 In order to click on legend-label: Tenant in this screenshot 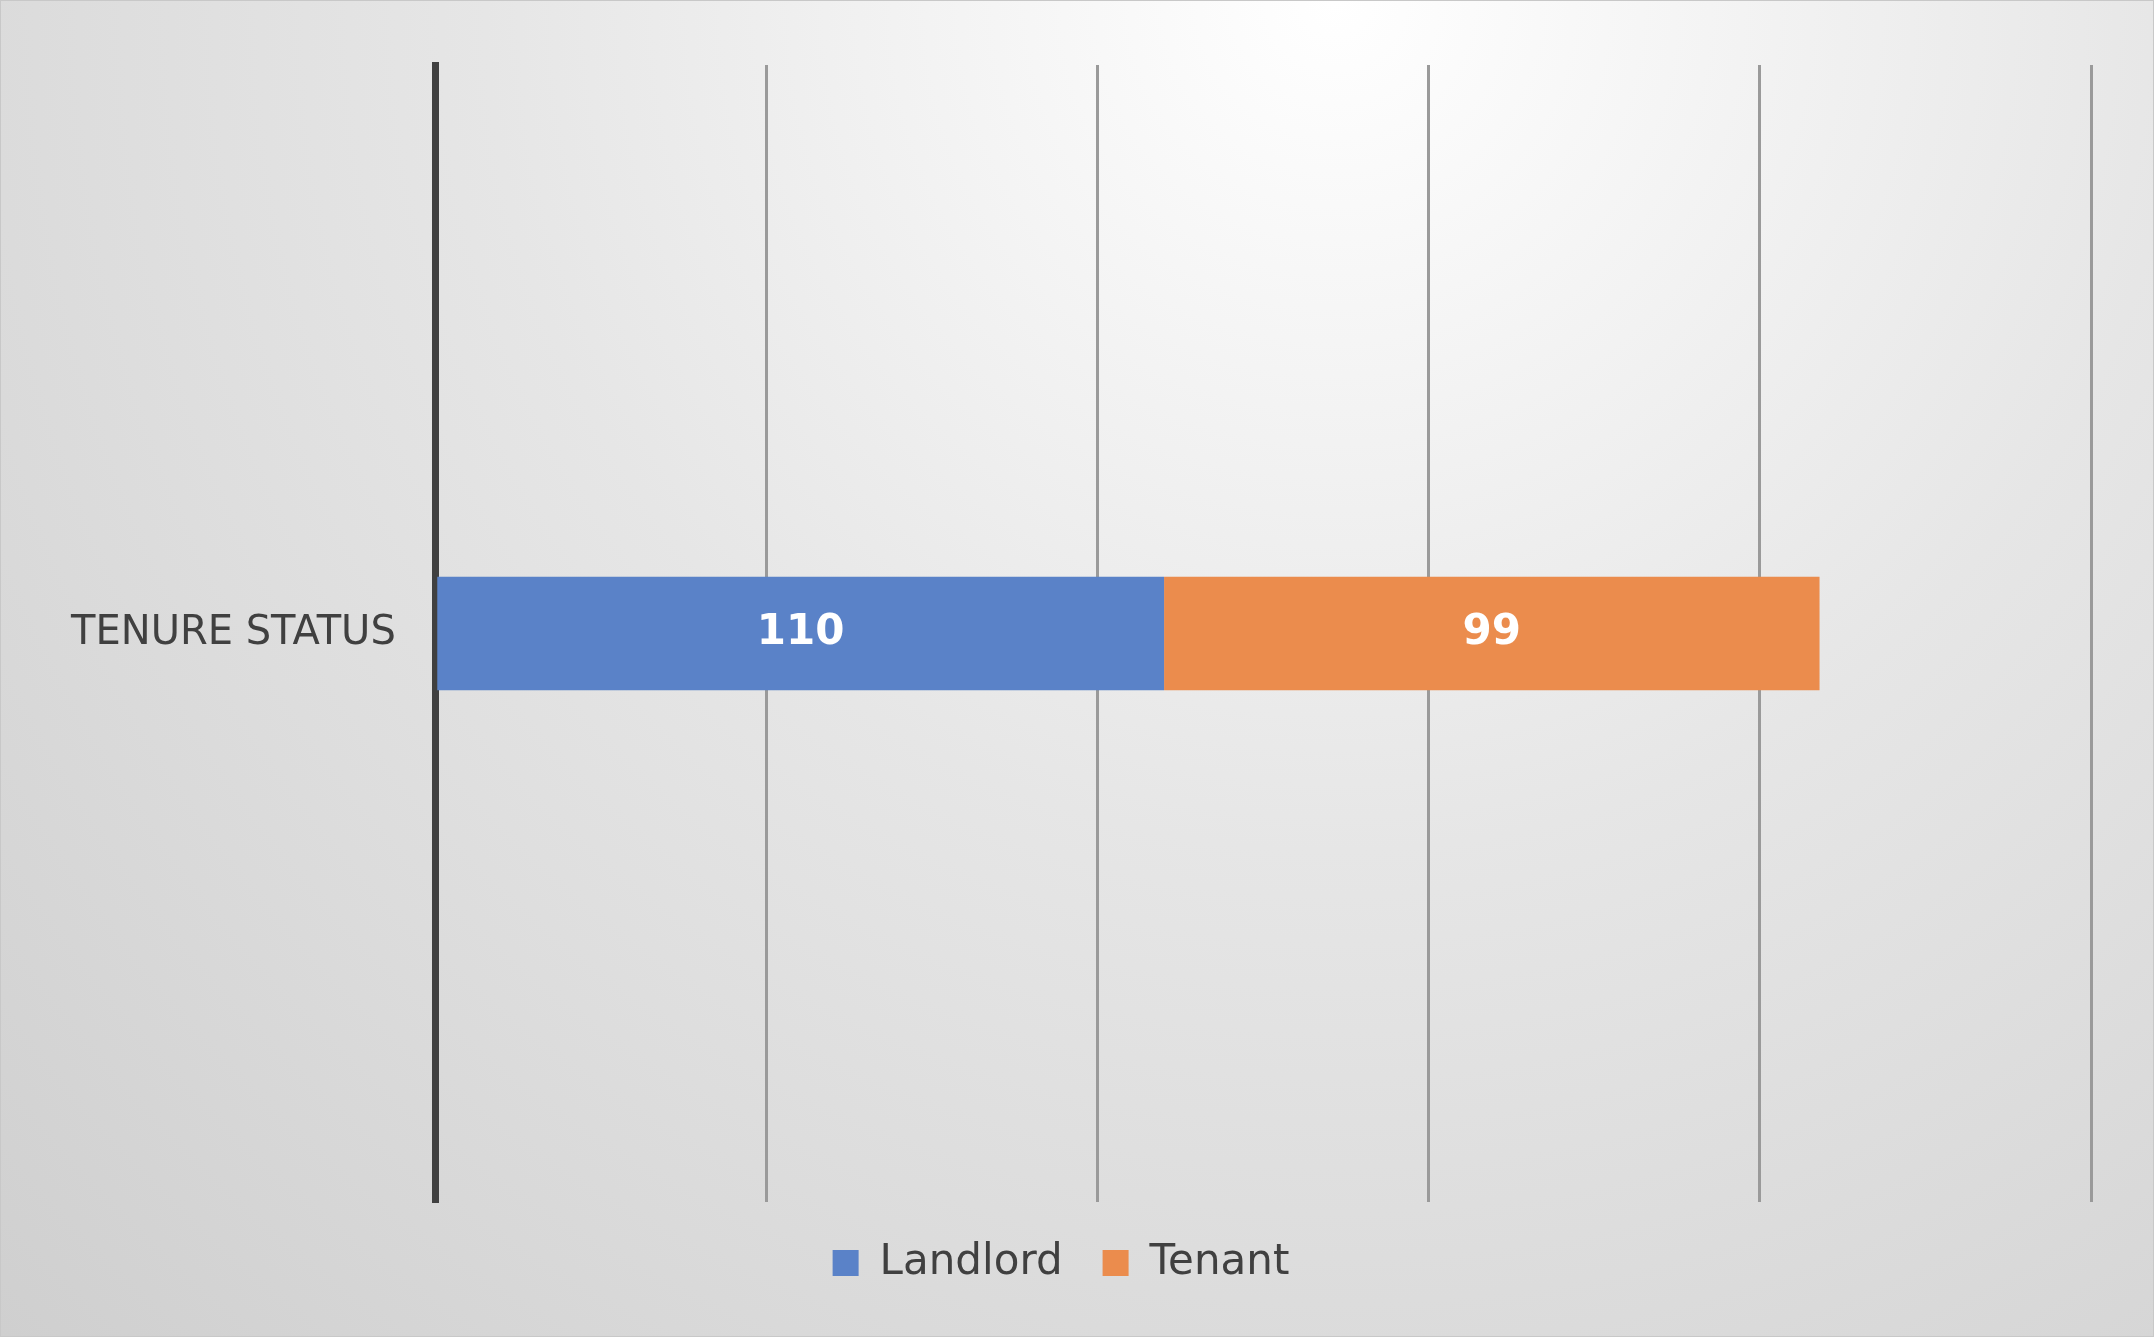, I will do `click(1219, 1259)`.